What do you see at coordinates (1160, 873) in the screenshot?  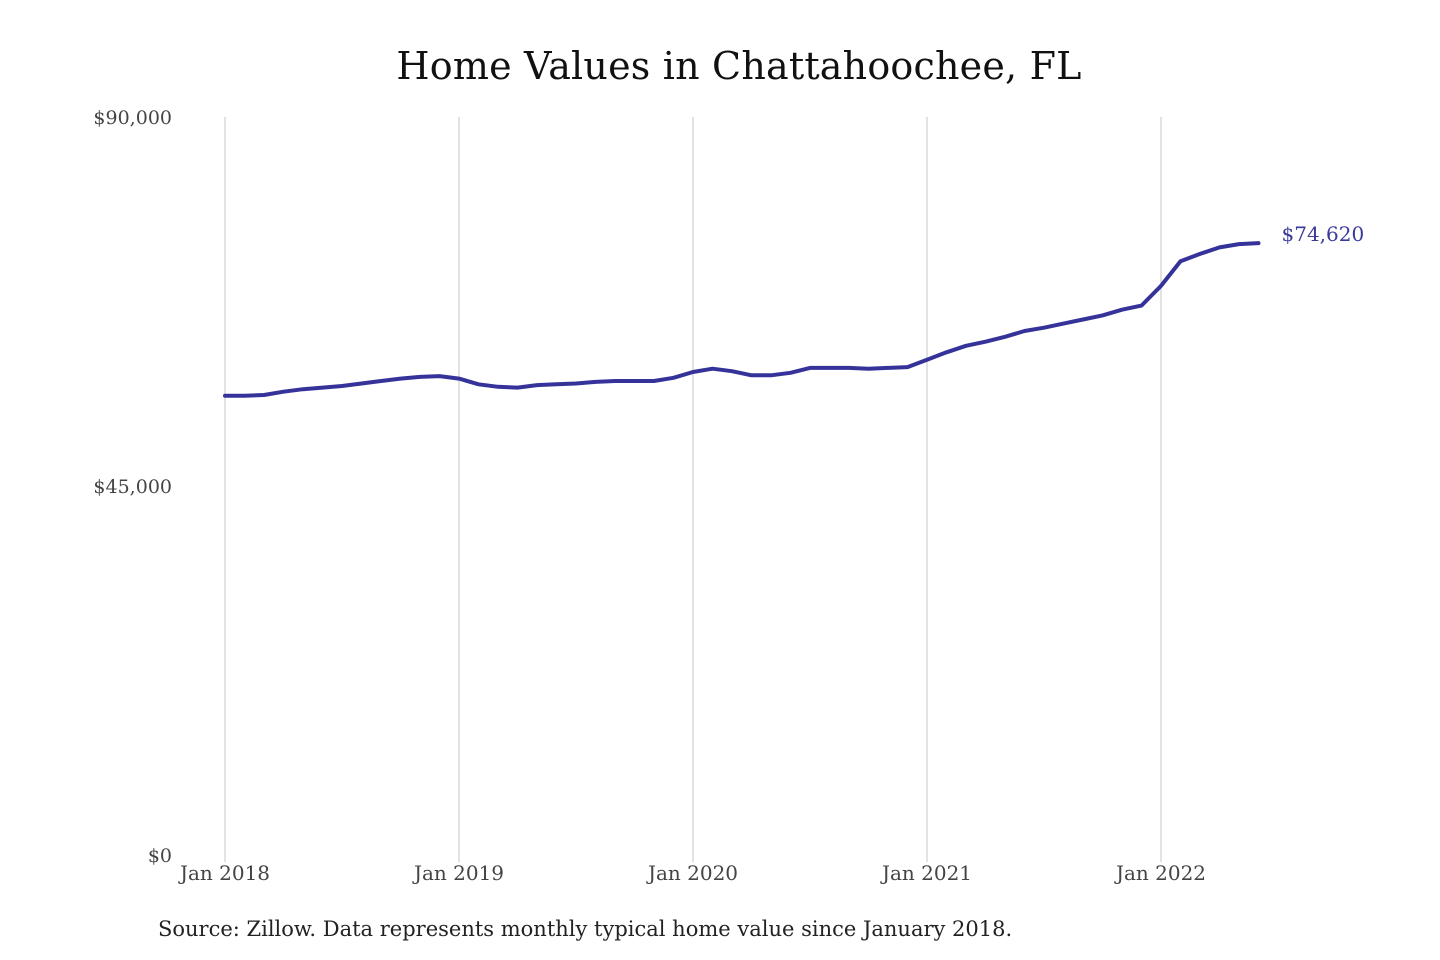 I see `x-tick-label: Jan 2022` at bounding box center [1160, 873].